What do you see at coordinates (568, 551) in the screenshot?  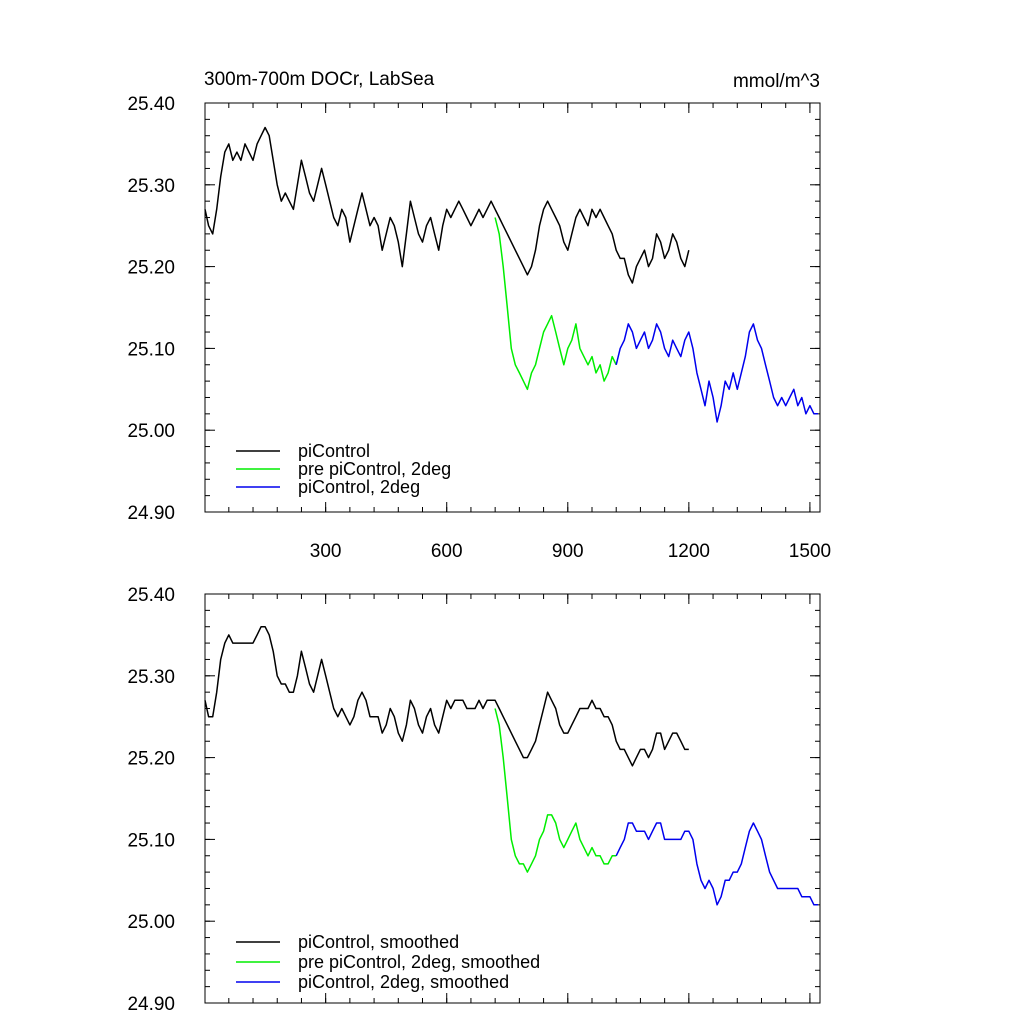 I see `x-tick-label: 900` at bounding box center [568, 551].